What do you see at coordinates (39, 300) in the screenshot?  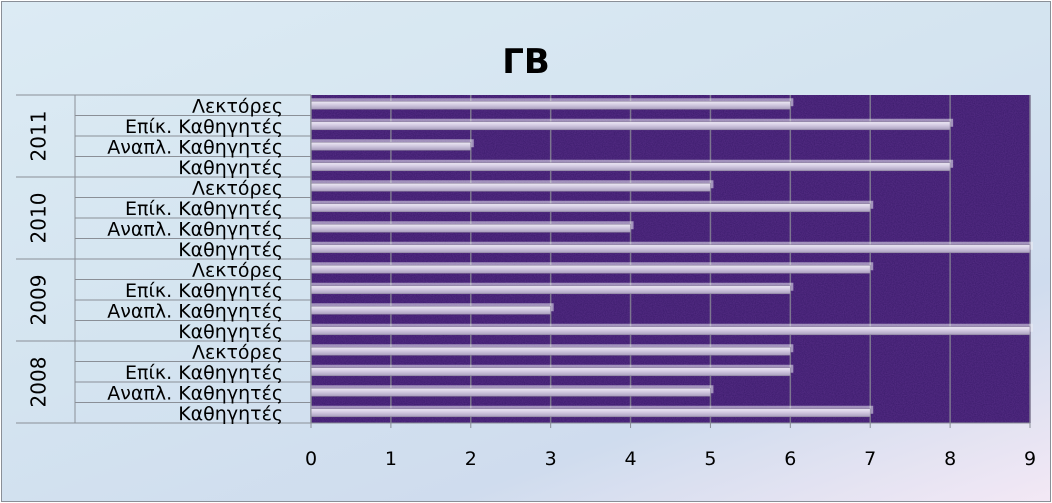 I see `group-label: 2009` at bounding box center [39, 300].